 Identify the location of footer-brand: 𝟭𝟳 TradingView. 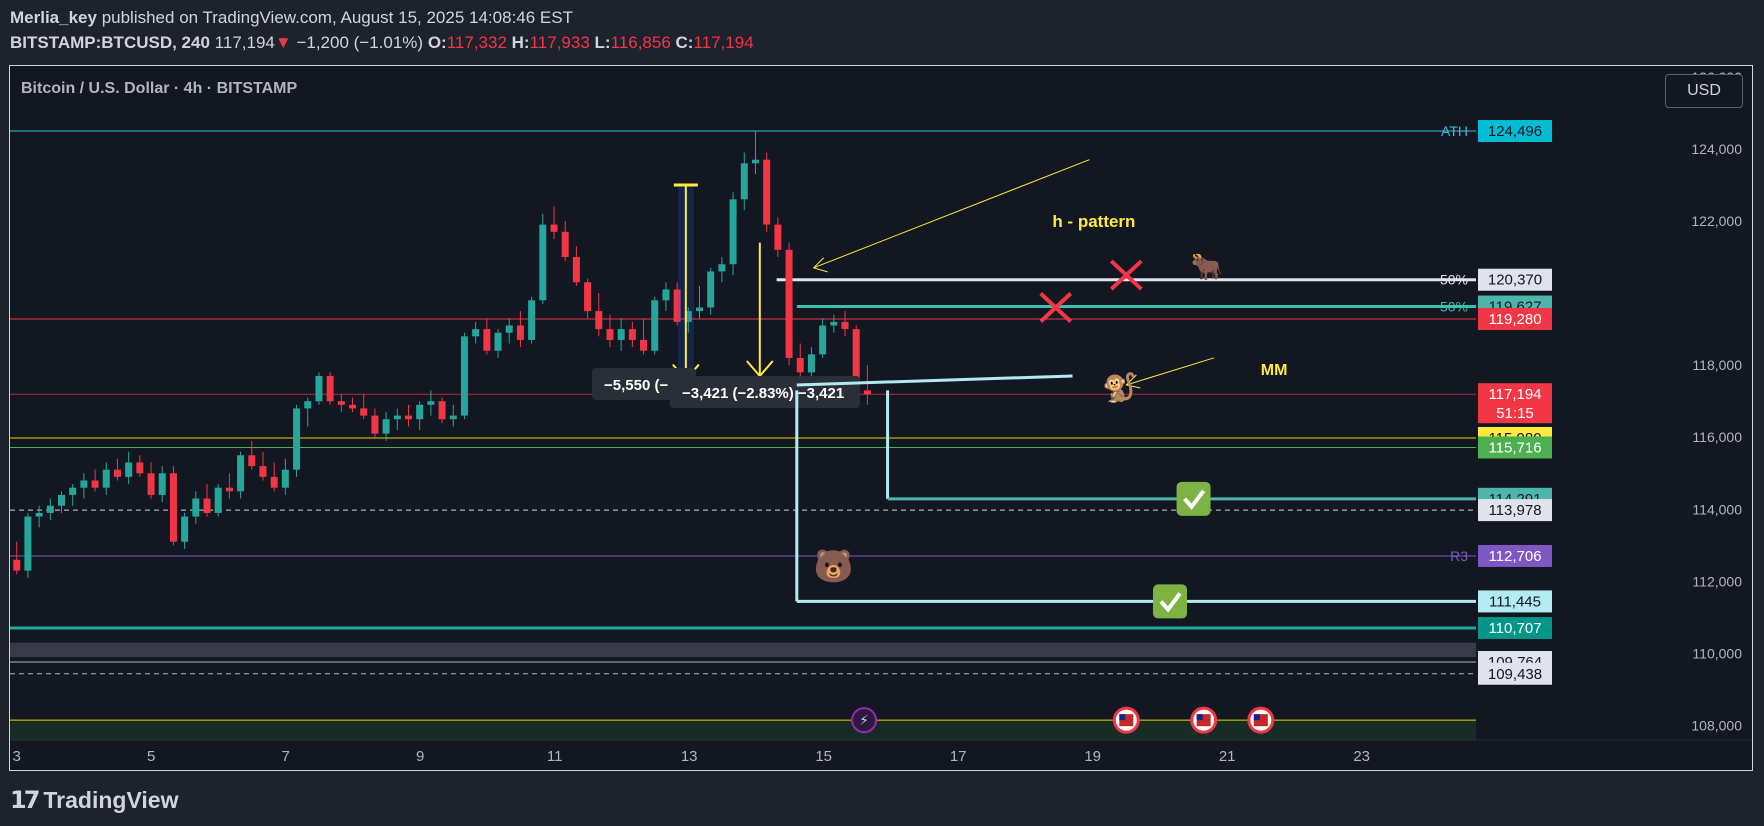
(94, 800).